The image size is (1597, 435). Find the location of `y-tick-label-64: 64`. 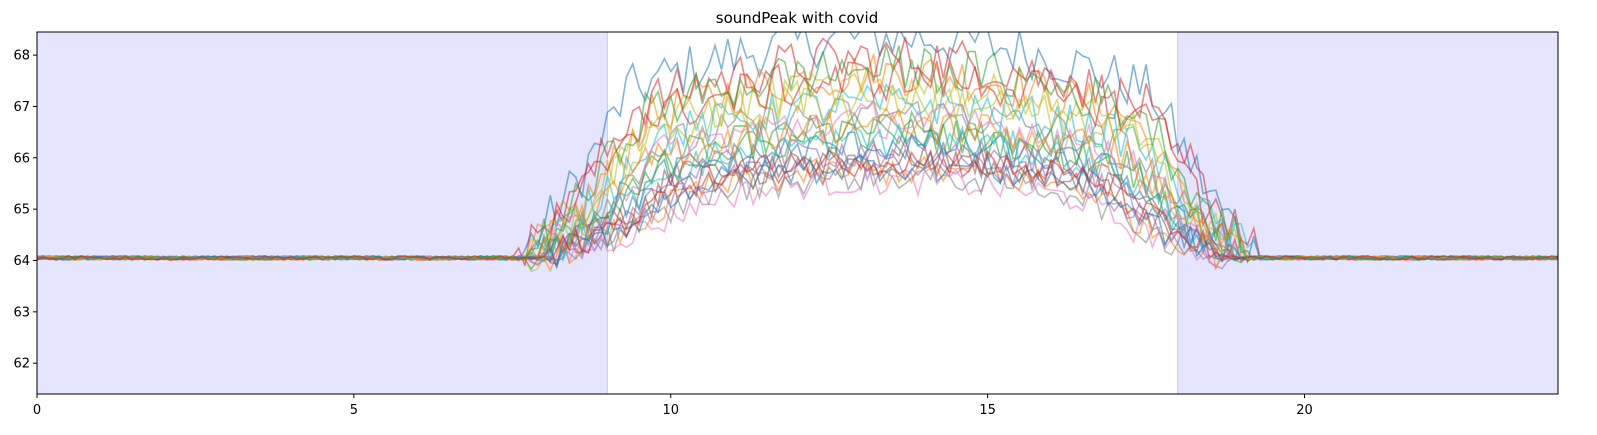

y-tick-label-64: 64 is located at coordinates (21, 261).